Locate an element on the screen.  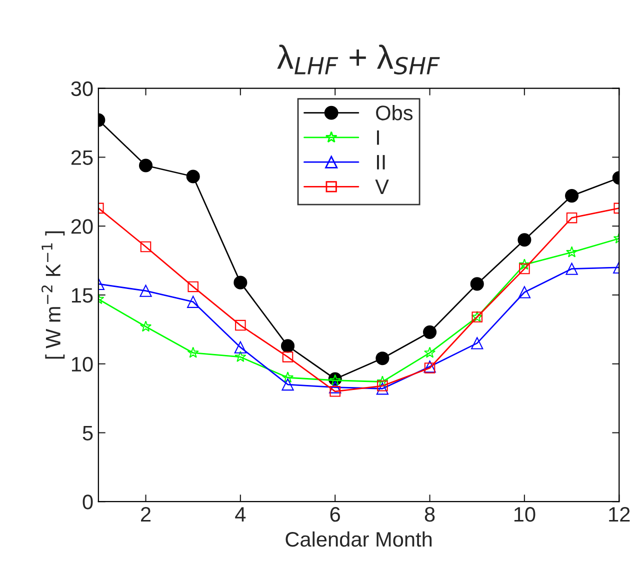
x-tick-label: 12 is located at coordinates (619, 514).